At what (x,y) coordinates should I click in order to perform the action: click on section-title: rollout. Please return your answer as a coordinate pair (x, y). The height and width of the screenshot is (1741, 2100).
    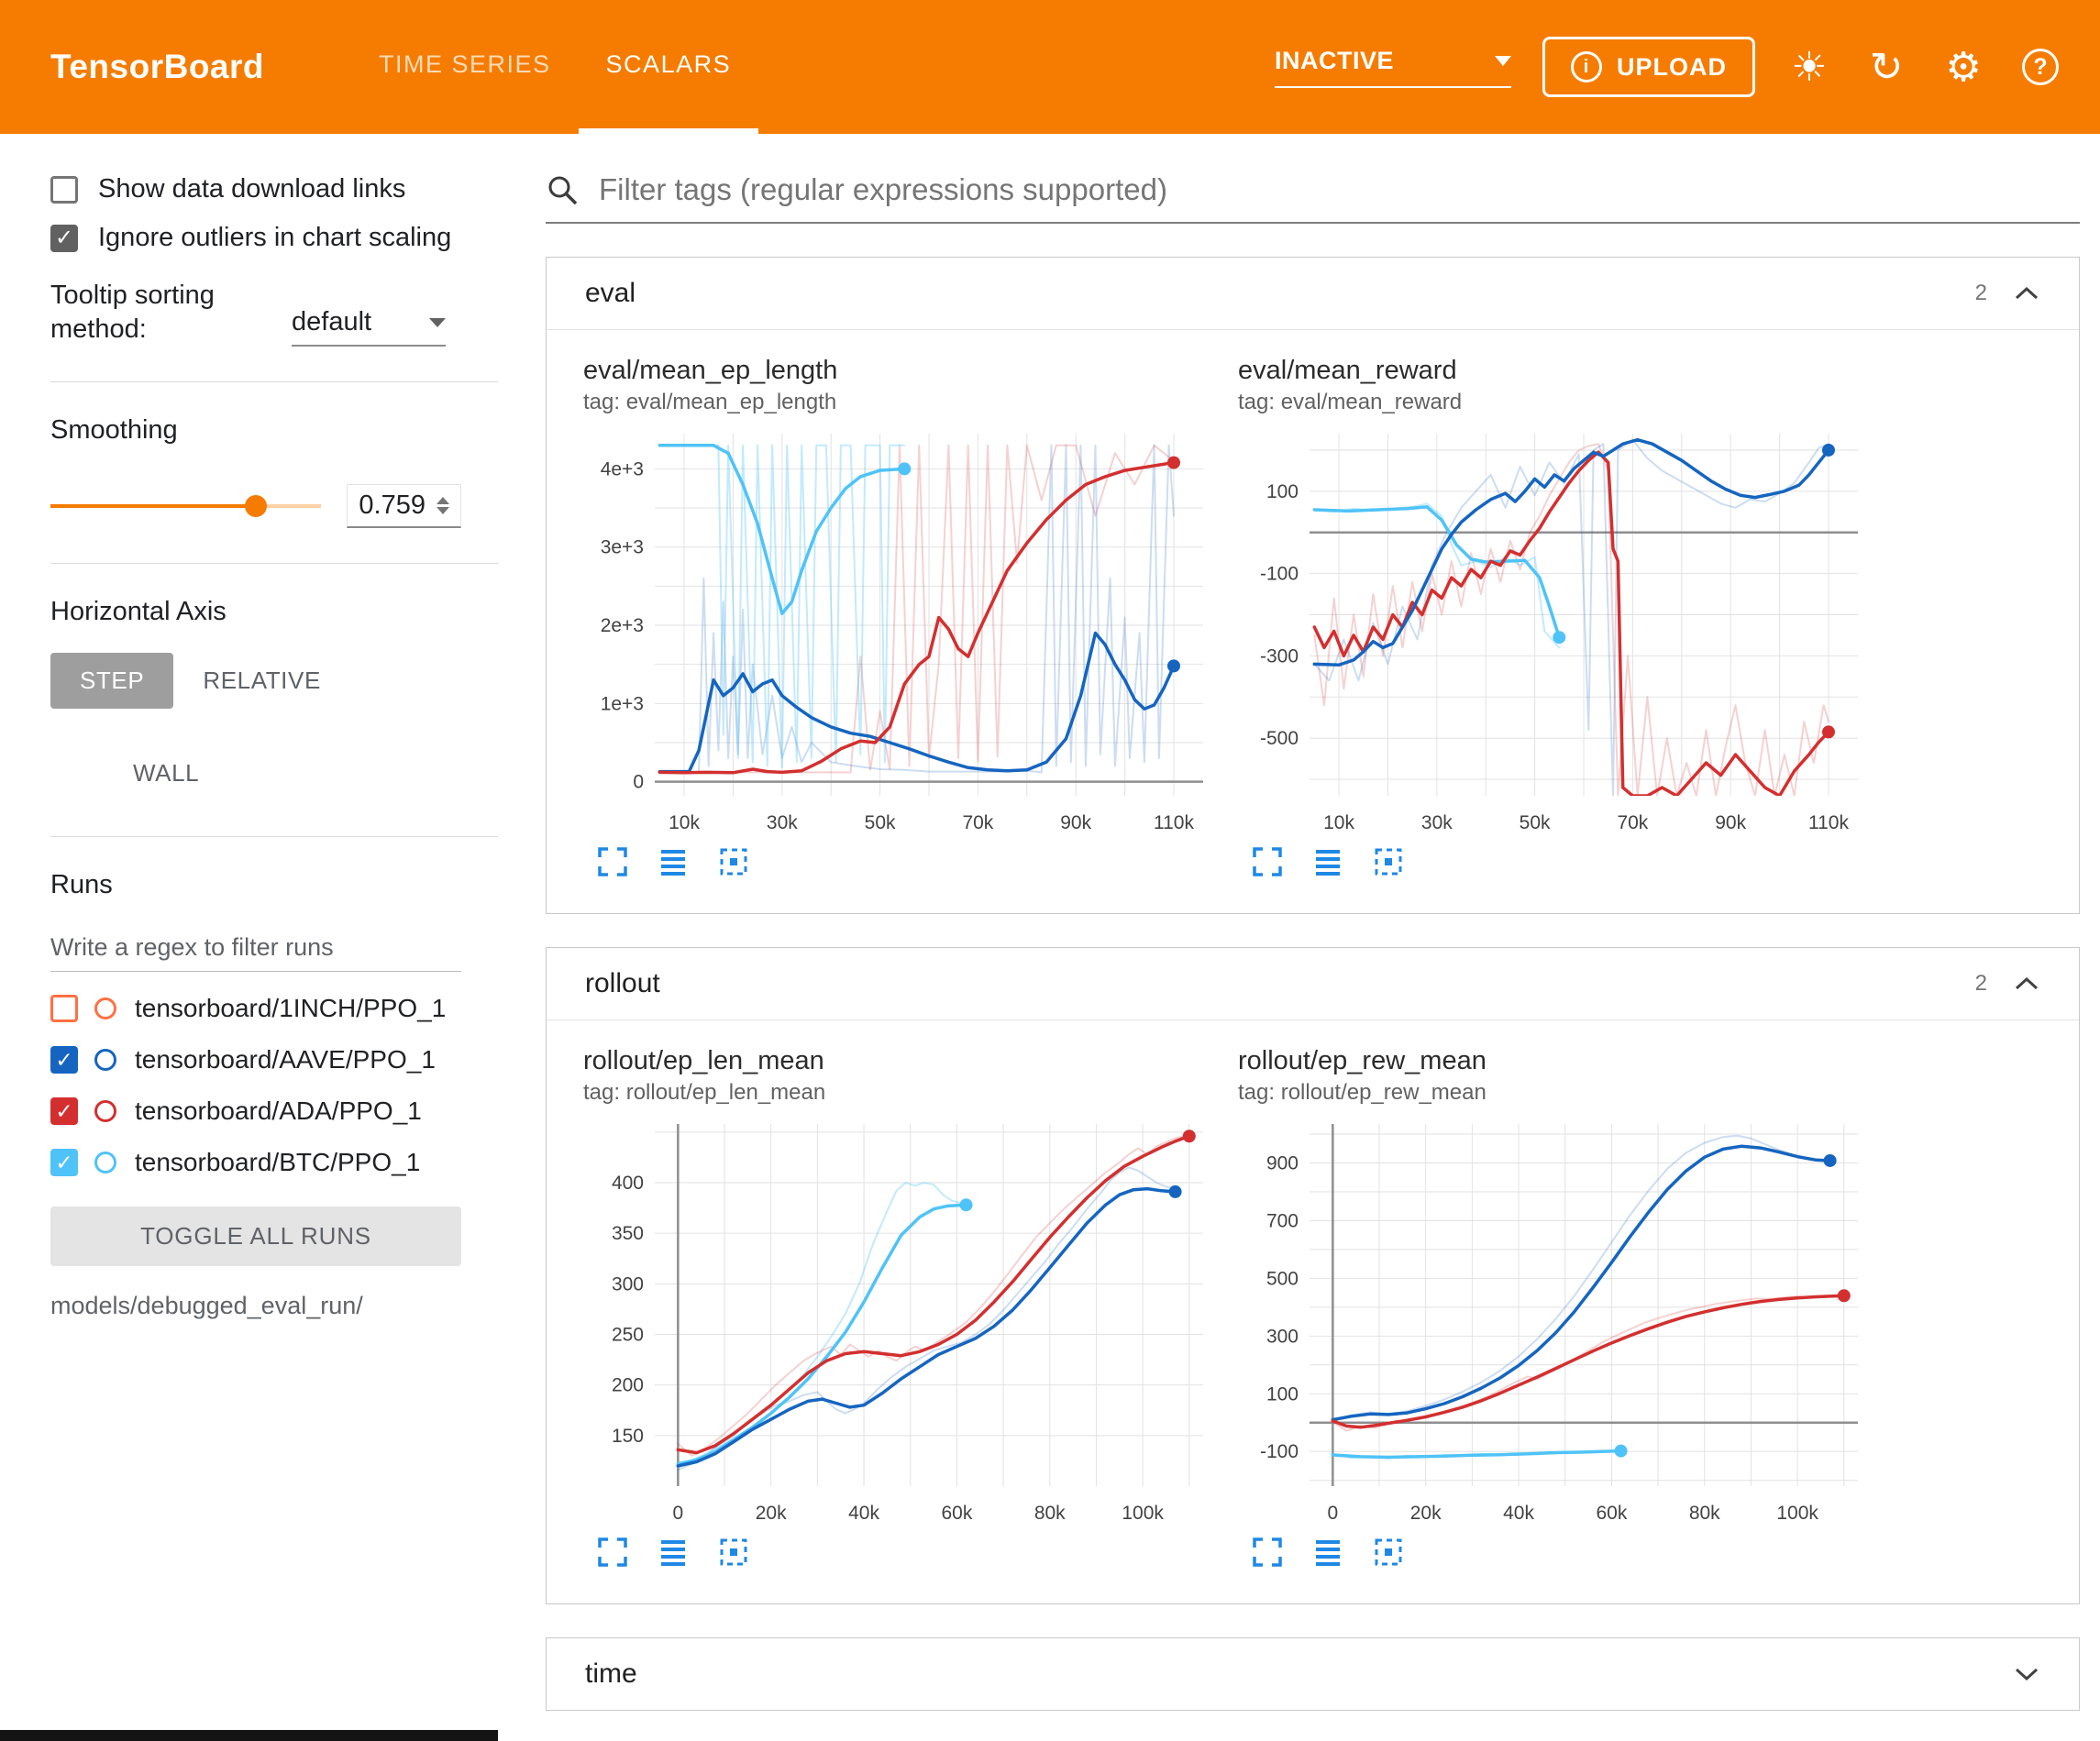
    Looking at the image, I should click on (622, 983).